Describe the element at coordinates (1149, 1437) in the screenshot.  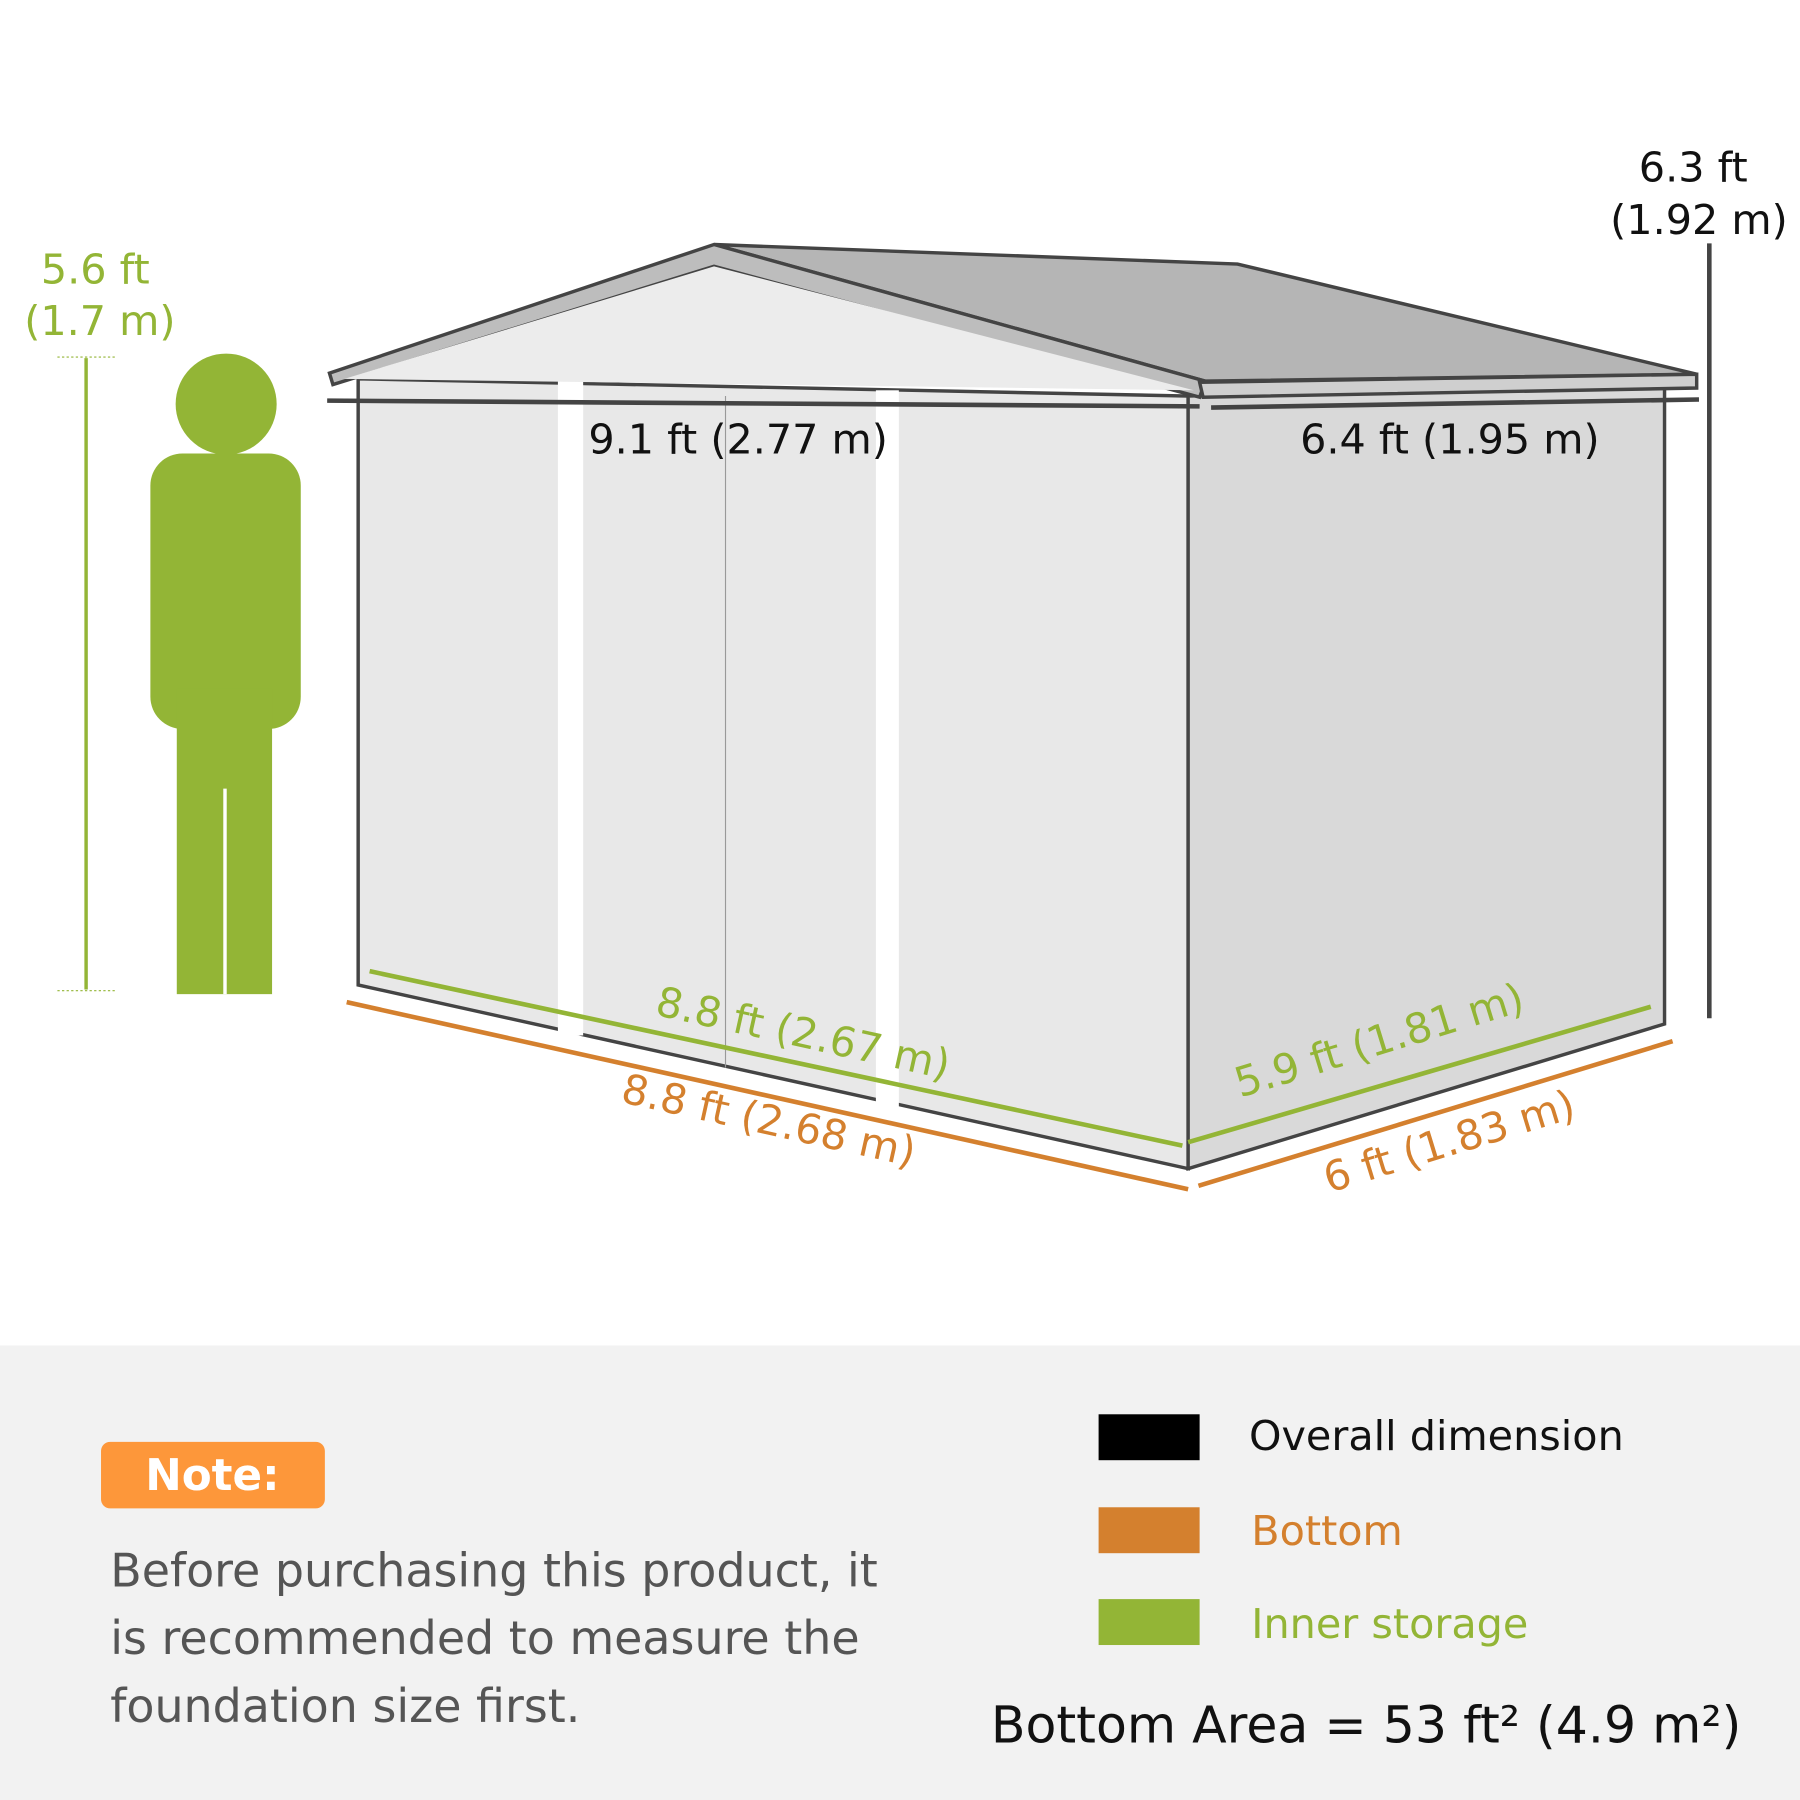
I see `legend-swatch-overall` at that location.